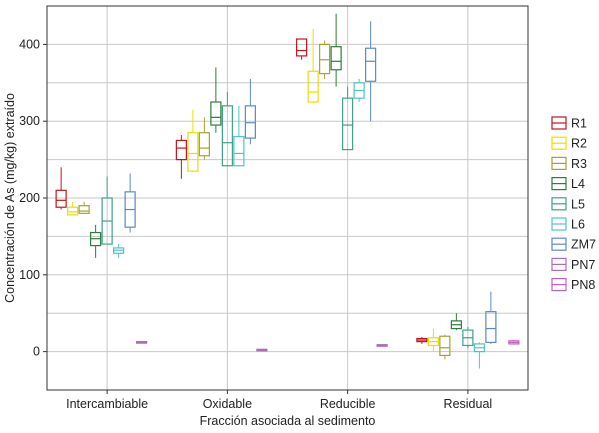 This screenshot has width=599, height=433. What do you see at coordinates (433, 340) in the screenshot?
I see `box-R2-residual` at bounding box center [433, 340].